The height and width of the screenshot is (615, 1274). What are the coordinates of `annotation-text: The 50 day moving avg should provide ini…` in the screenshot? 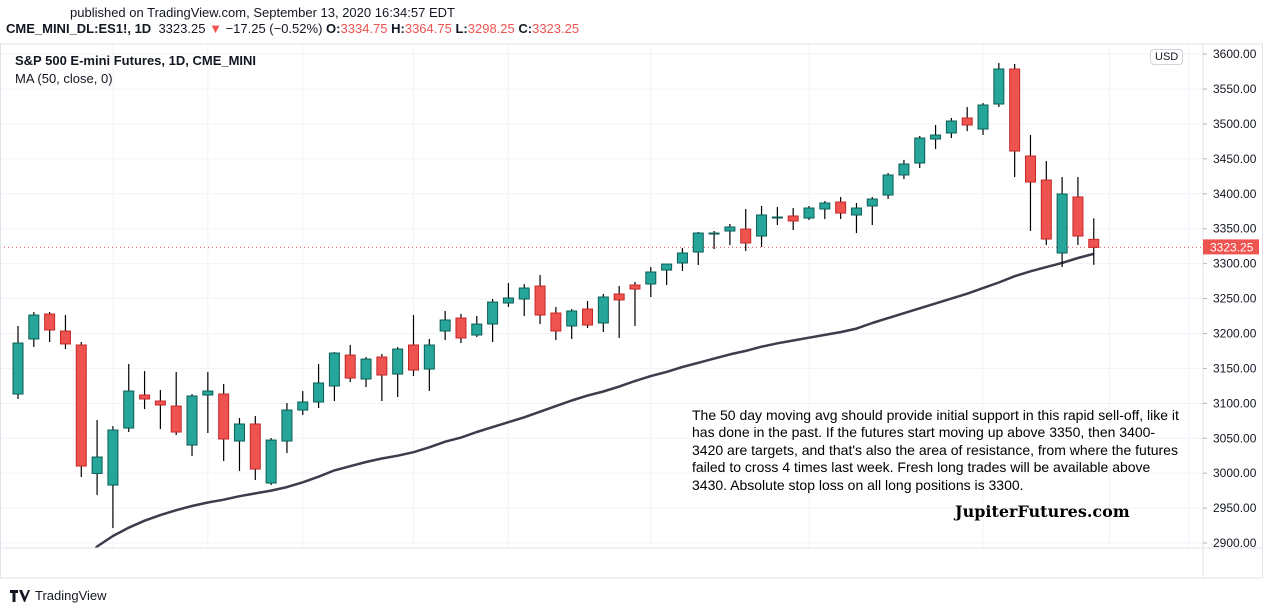 It's located at (935, 450).